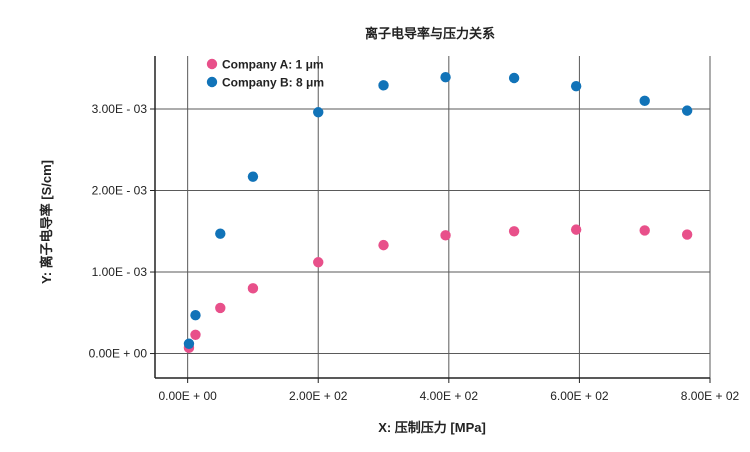 The image size is (750, 452). Describe the element at coordinates (46, 222) in the screenshot. I see `y-axis-title: Y: 离子电导率 [S/cm]` at that location.